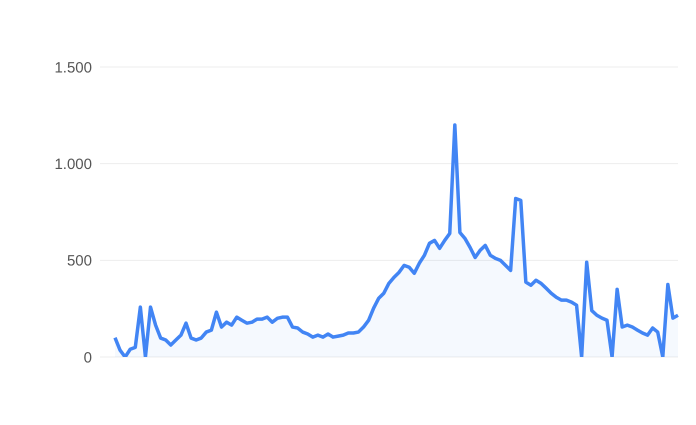 Image resolution: width=696 pixels, height=425 pixels. Describe the element at coordinates (88, 357) in the screenshot. I see `y-tick-label: 0` at that location.